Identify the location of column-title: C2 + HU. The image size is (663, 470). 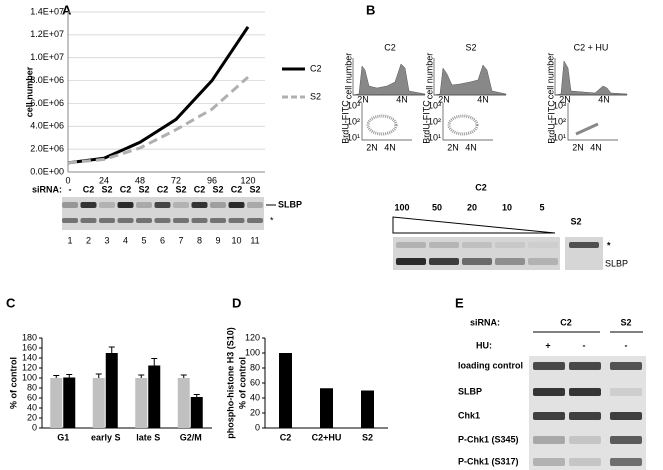
(591, 47).